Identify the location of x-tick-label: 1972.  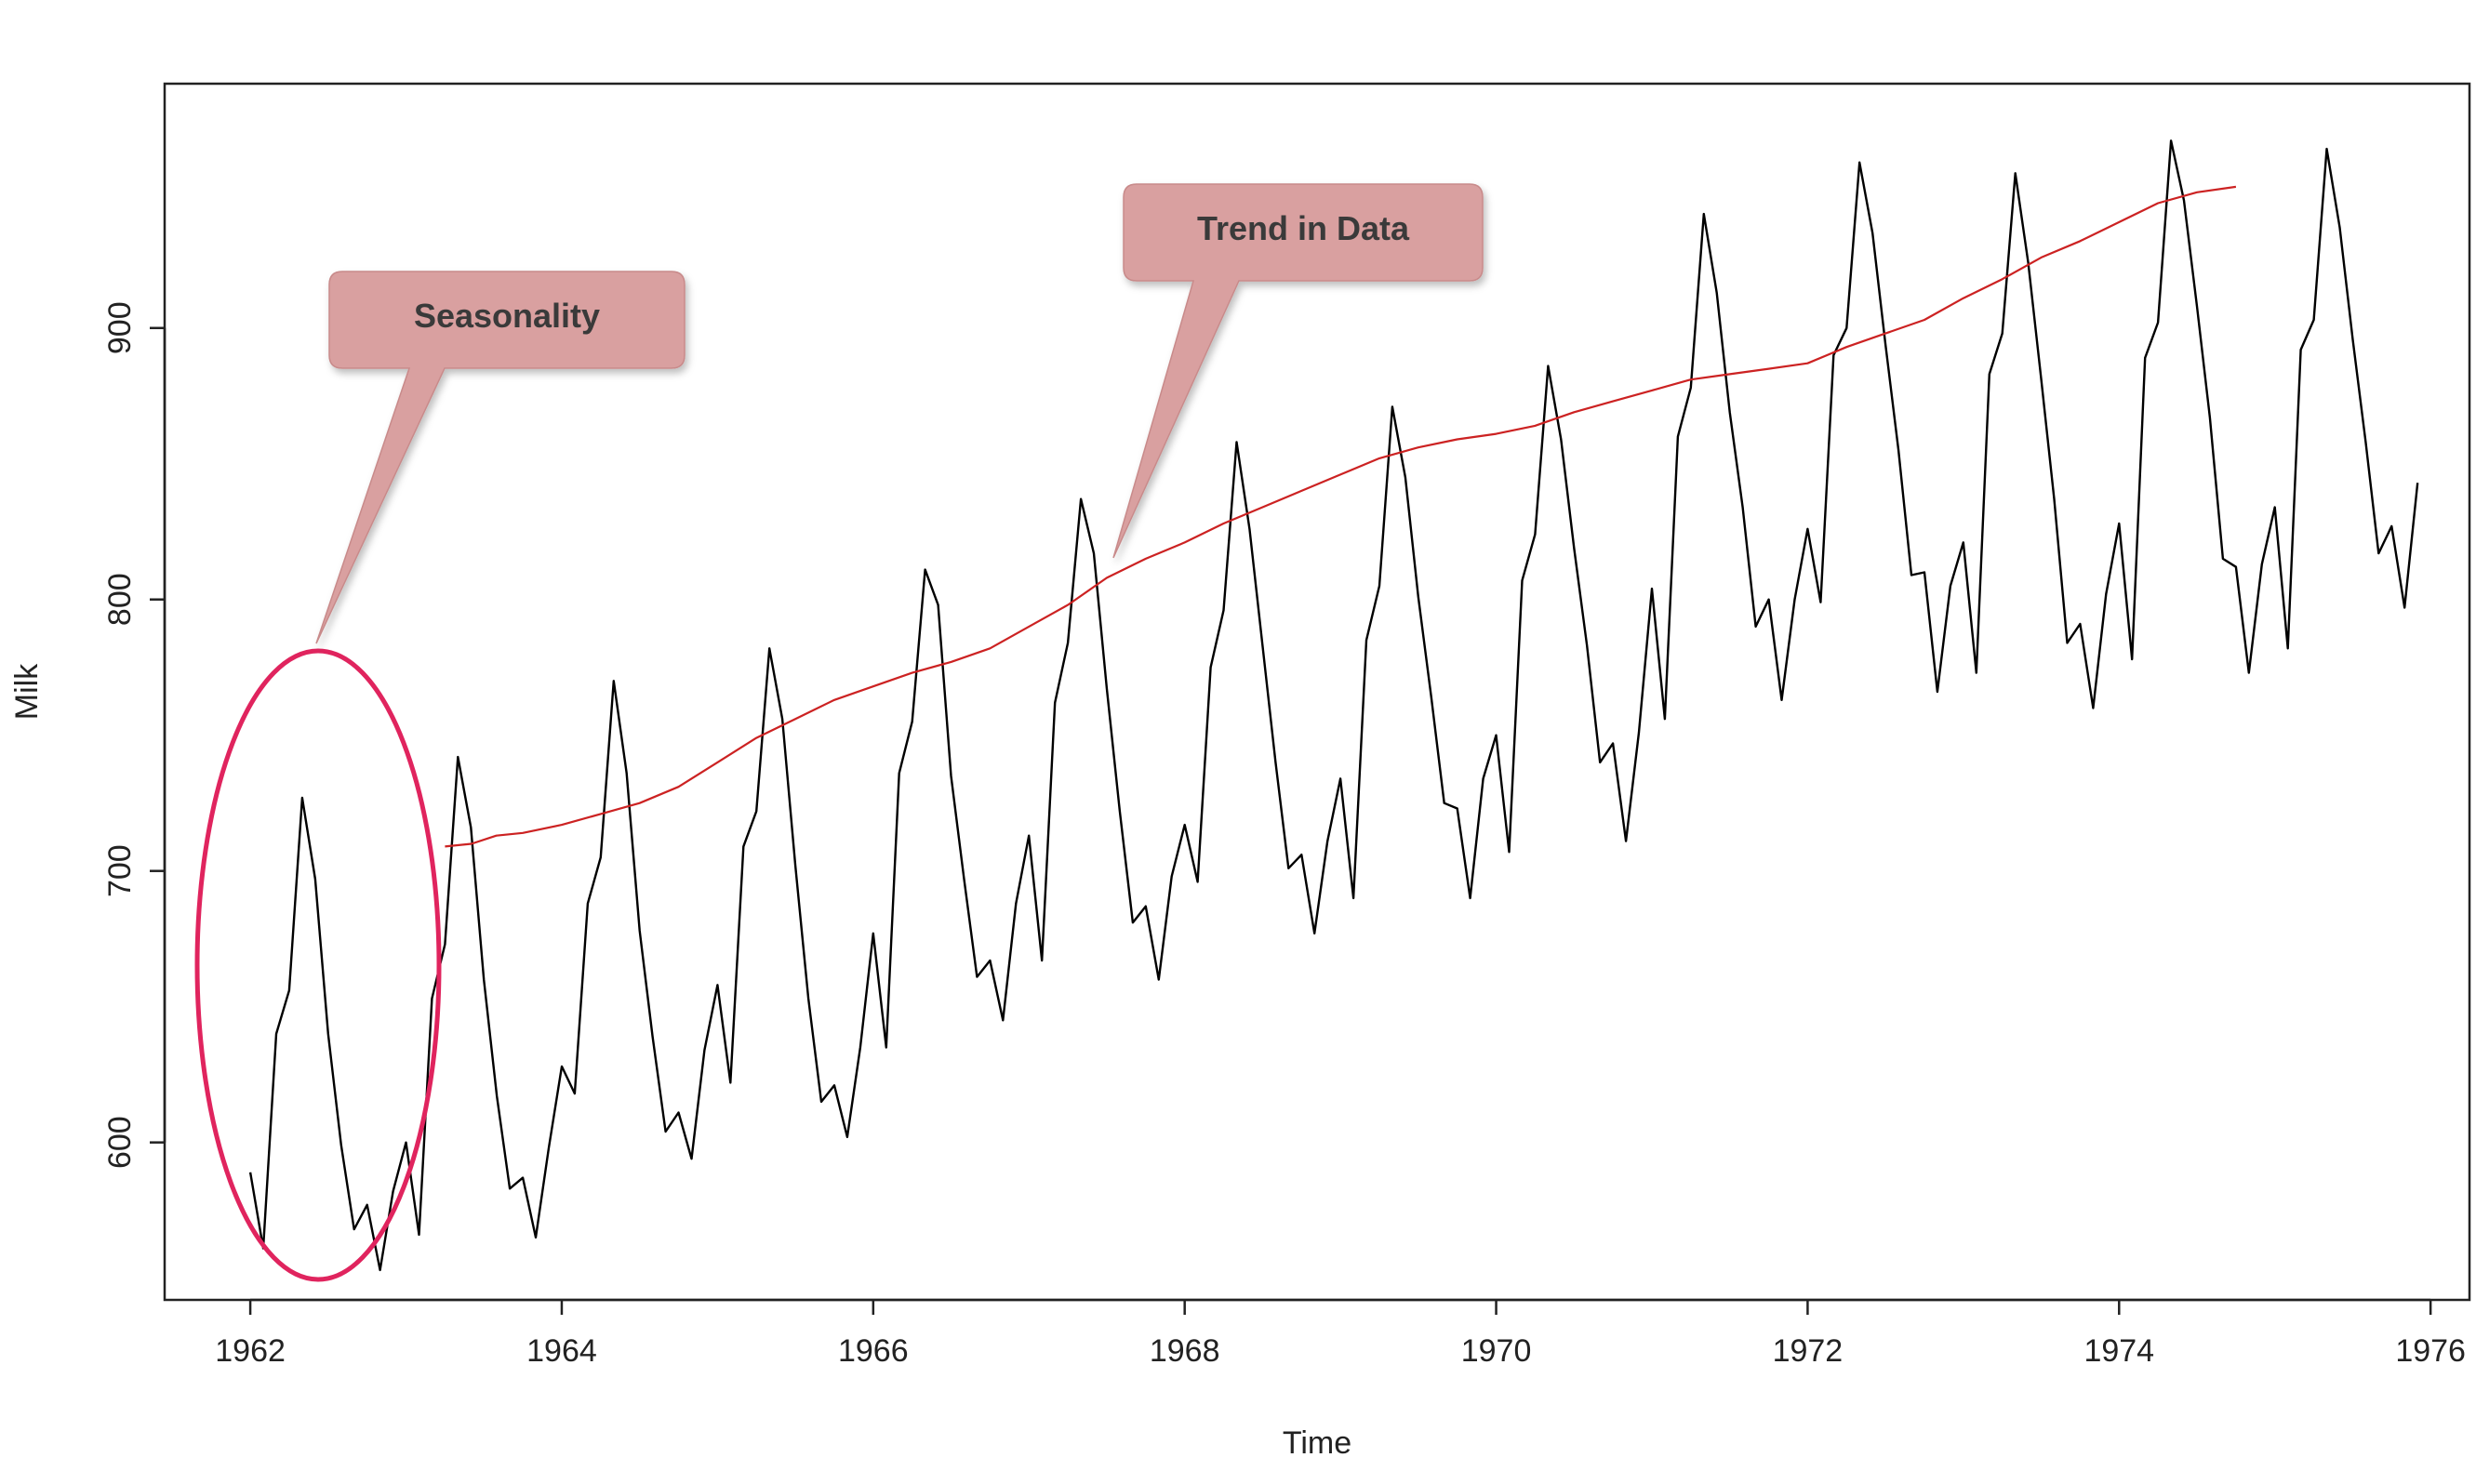
(1808, 1351).